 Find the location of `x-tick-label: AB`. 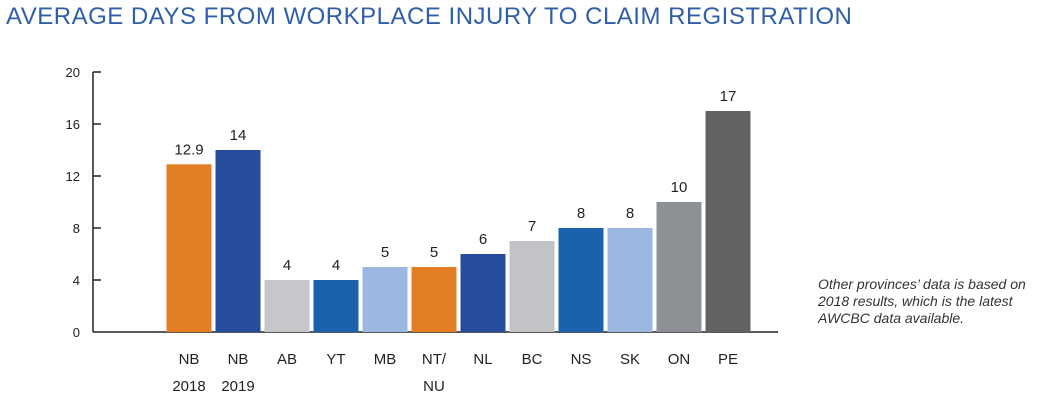

x-tick-label: AB is located at coordinates (287, 359).